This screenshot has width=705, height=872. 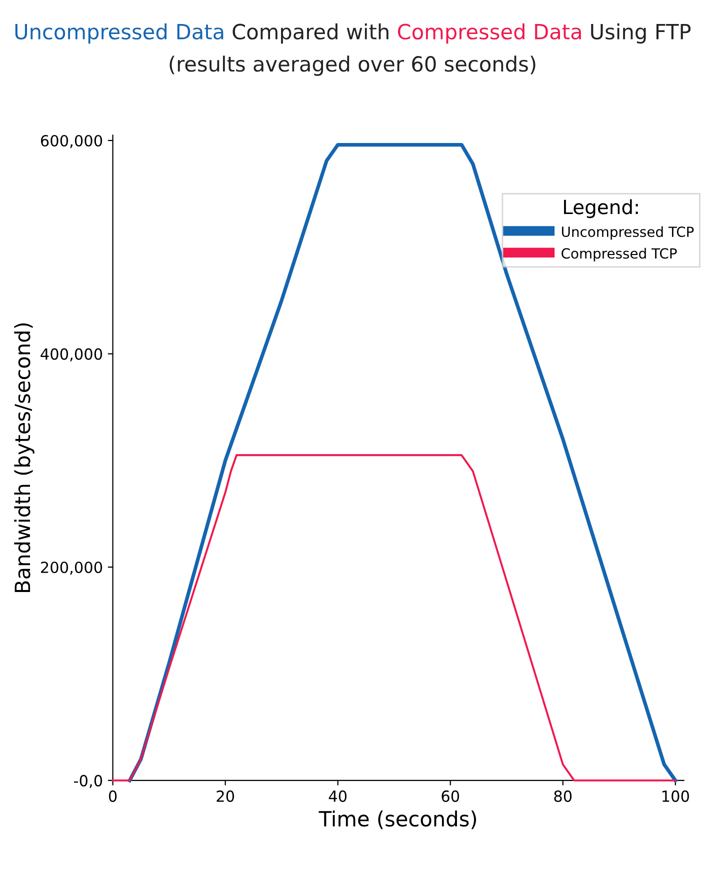 I want to click on legend-title: Legend:, so click(x=601, y=208).